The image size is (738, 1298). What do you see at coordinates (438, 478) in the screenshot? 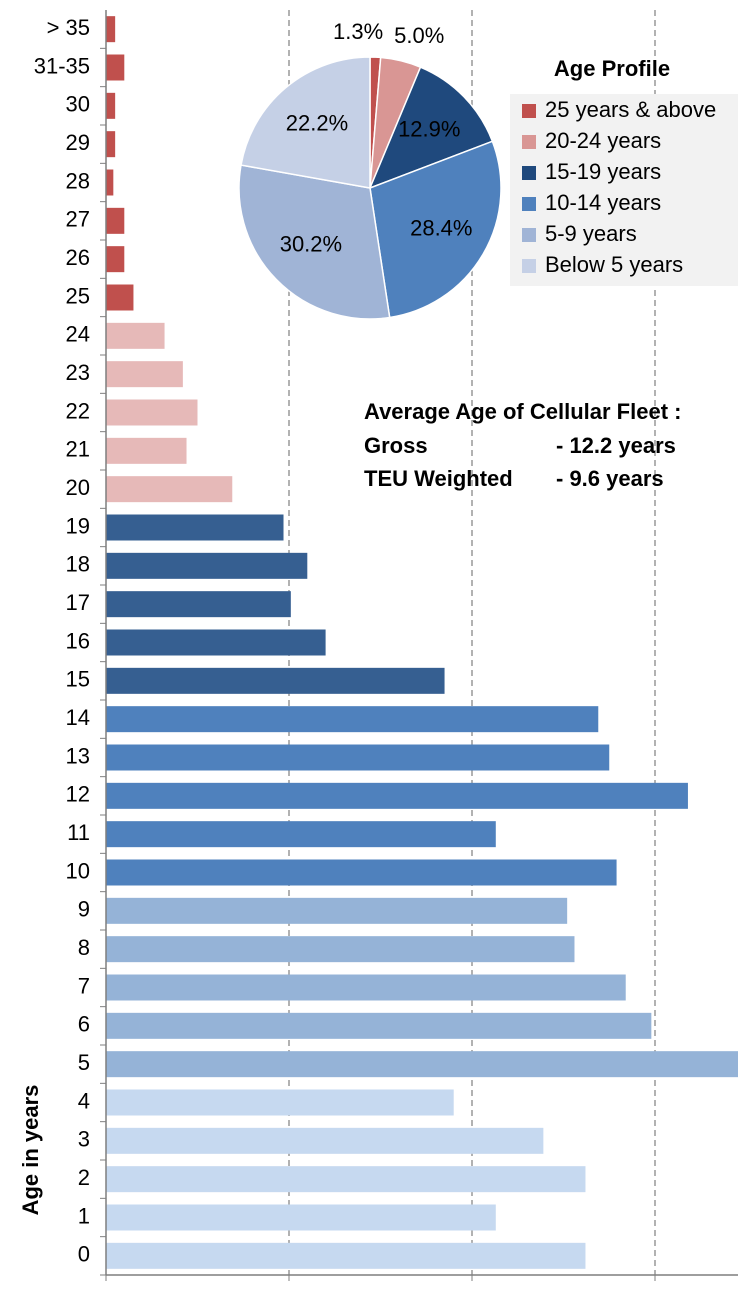
I see `annotation-label: TEU Weighted` at bounding box center [438, 478].